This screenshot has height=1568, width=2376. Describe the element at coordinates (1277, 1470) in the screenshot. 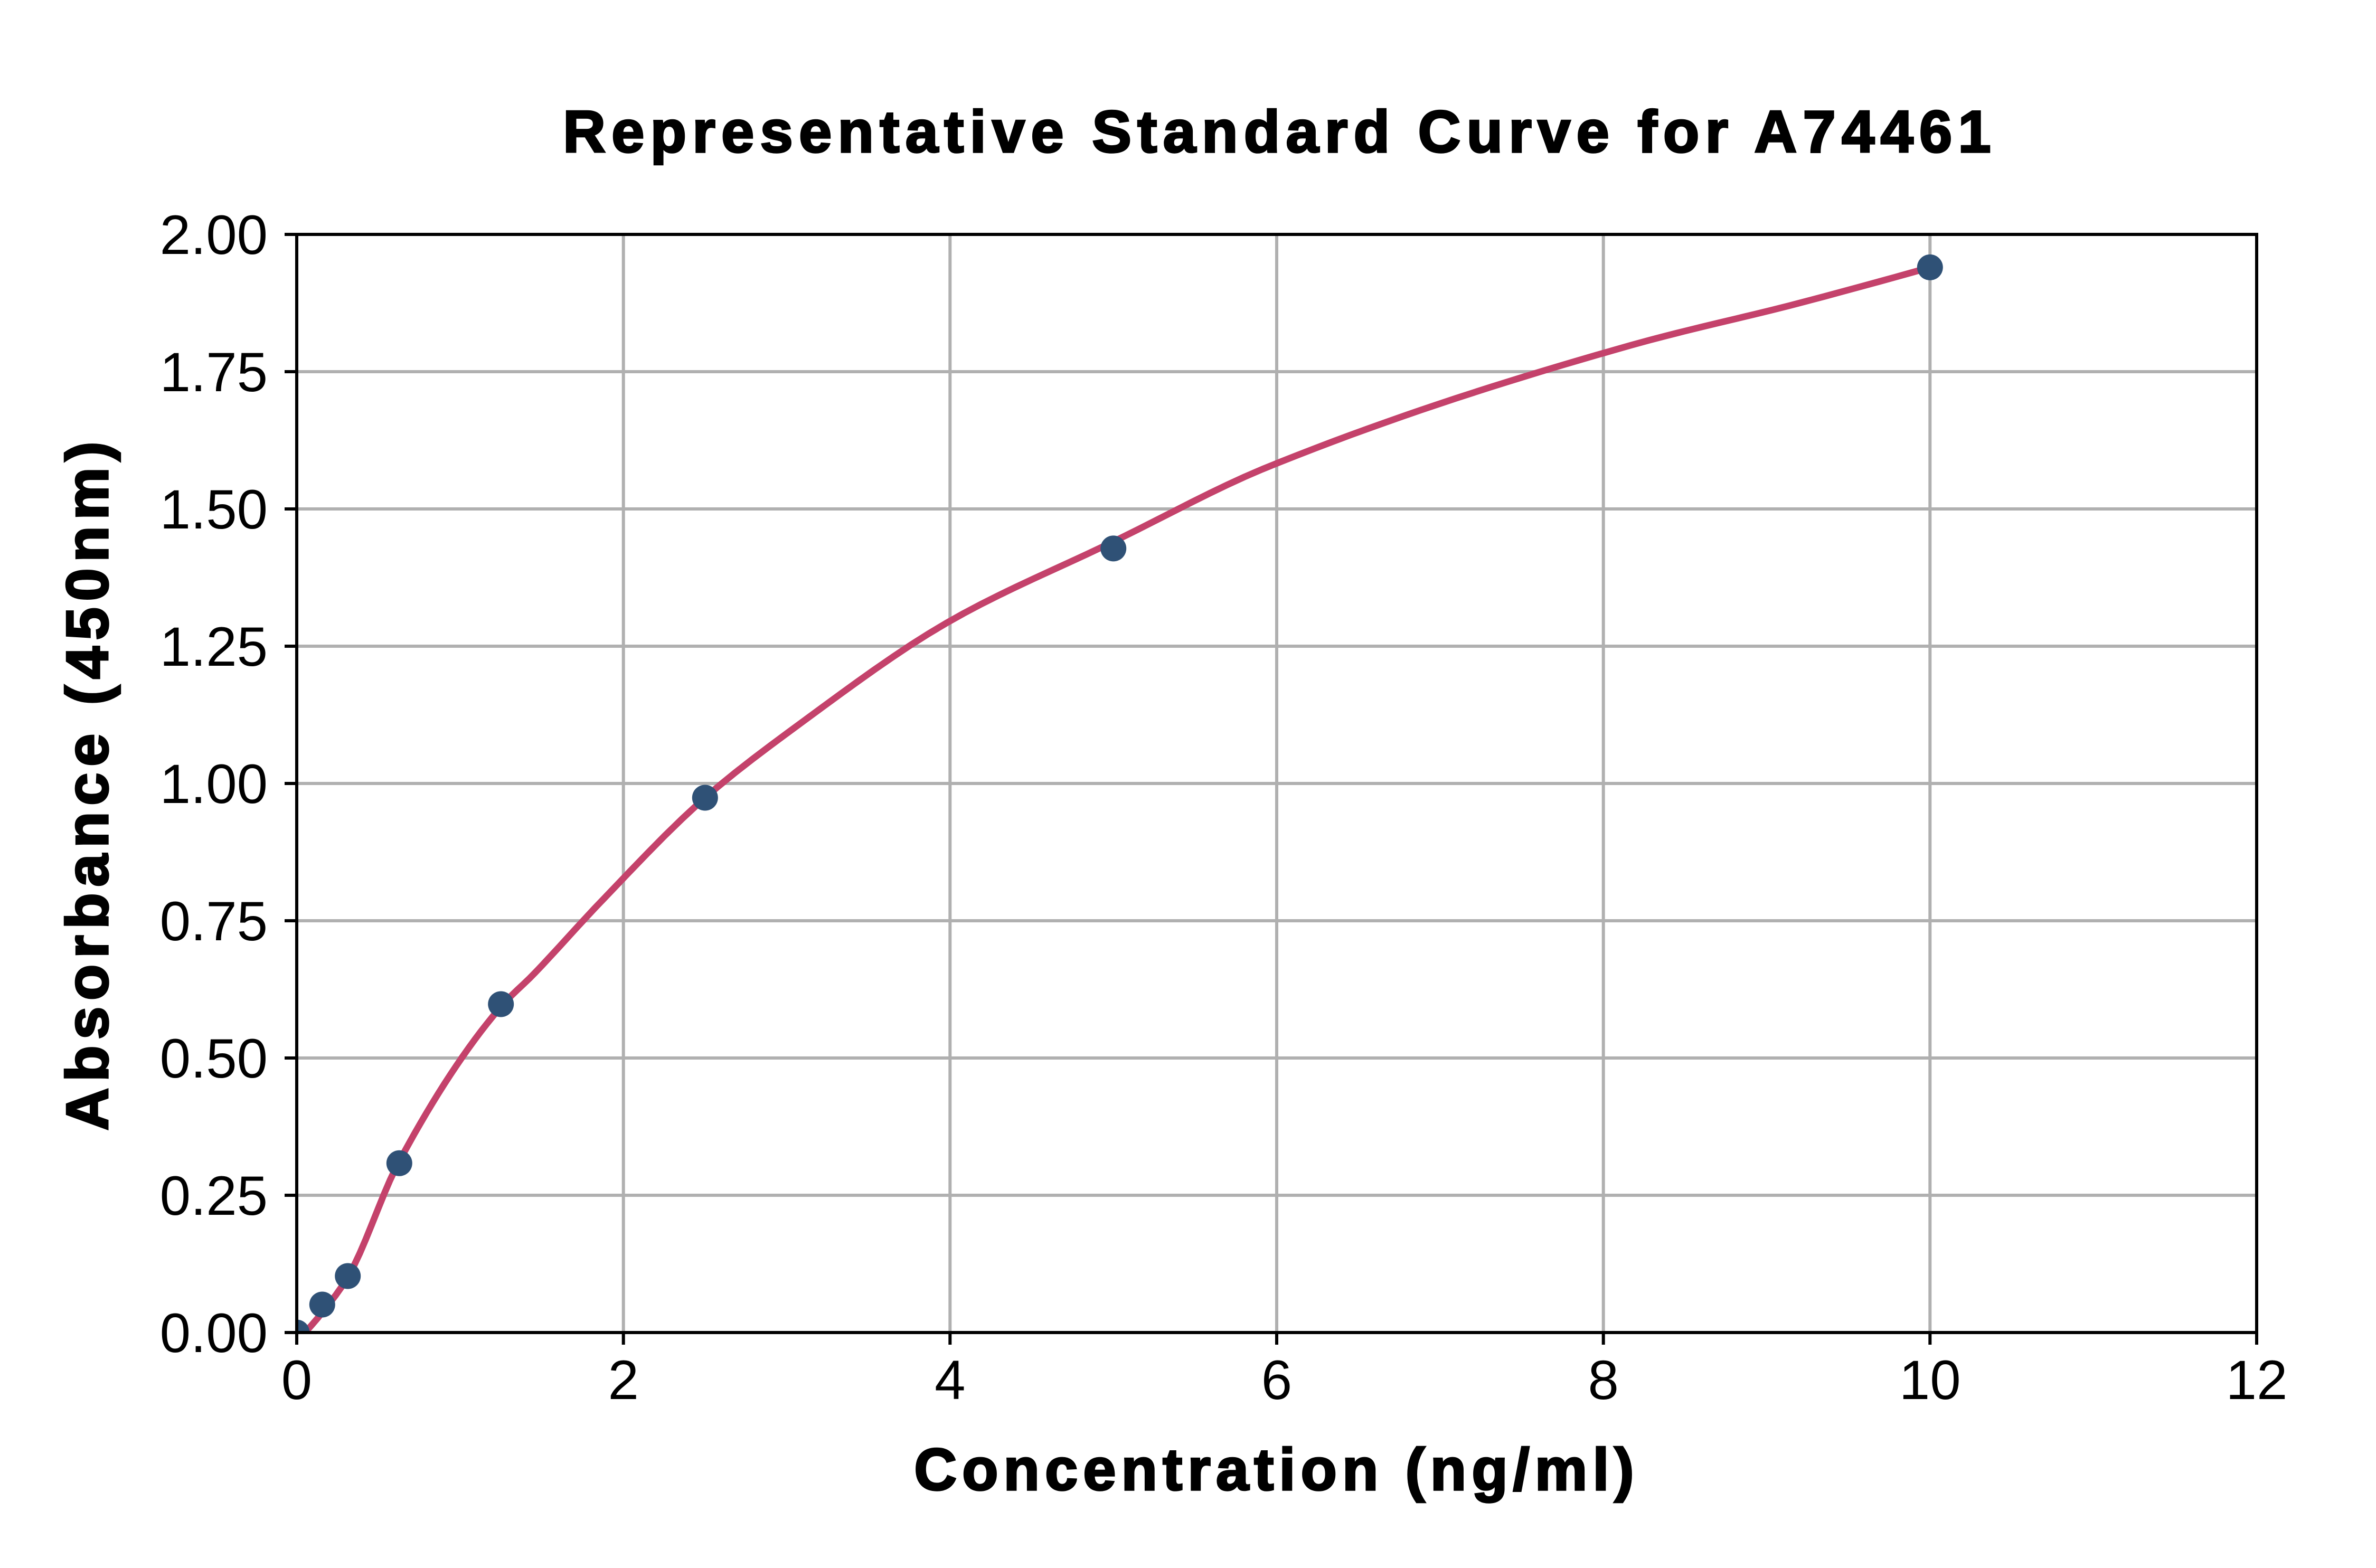

I see `svg-text: Concentration (ng/ml)` at that location.